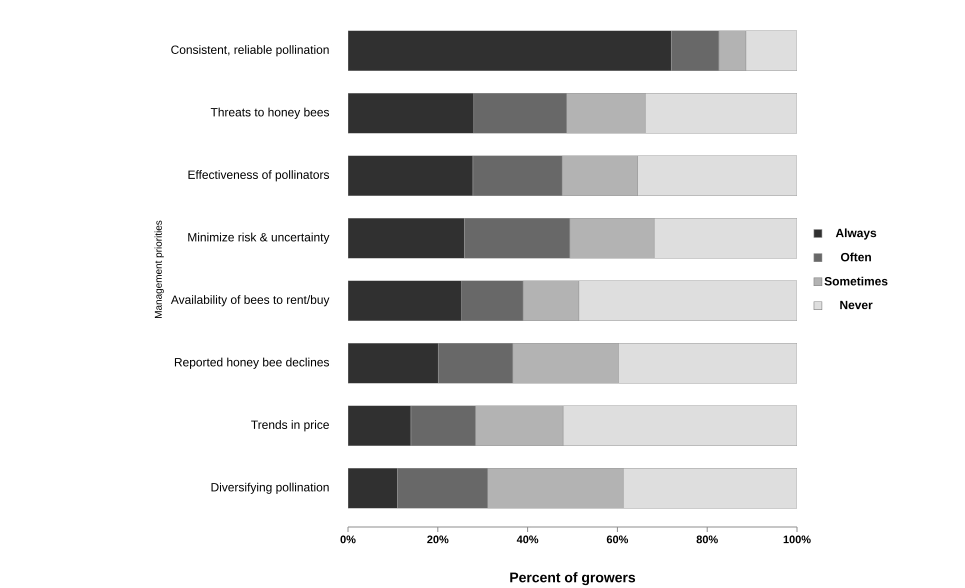 This screenshot has height=588, width=965. What do you see at coordinates (250, 50) in the screenshot?
I see `y-tick-label: Consistent, reliable pollination` at bounding box center [250, 50].